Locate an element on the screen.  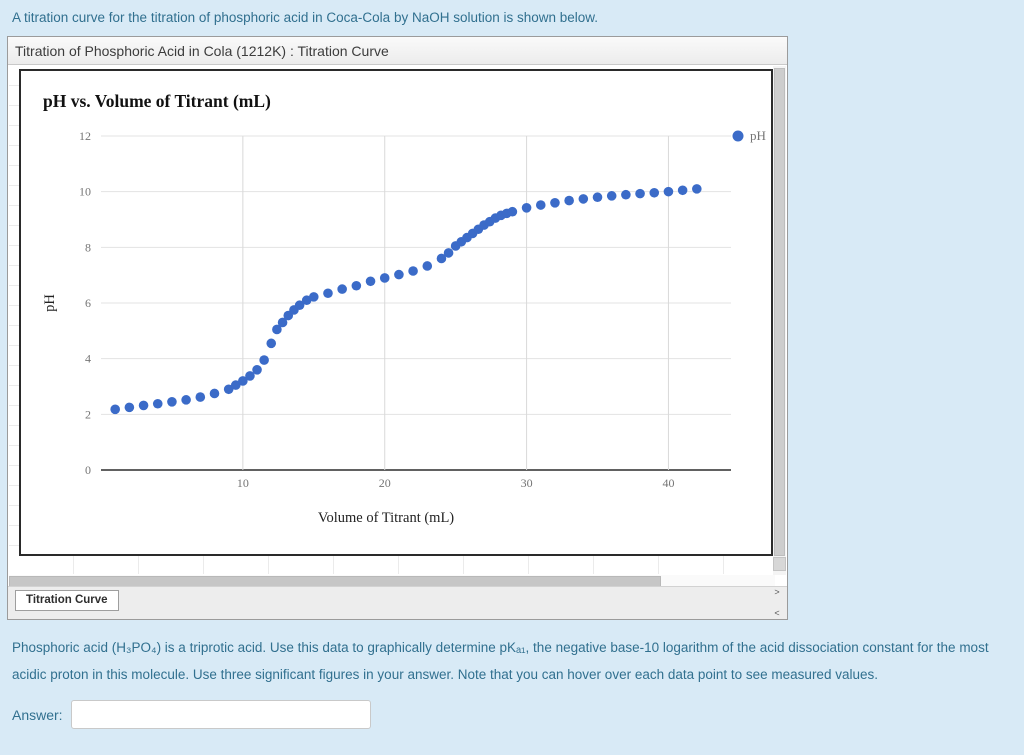
x-tick-label: 20 is located at coordinates (385, 483).